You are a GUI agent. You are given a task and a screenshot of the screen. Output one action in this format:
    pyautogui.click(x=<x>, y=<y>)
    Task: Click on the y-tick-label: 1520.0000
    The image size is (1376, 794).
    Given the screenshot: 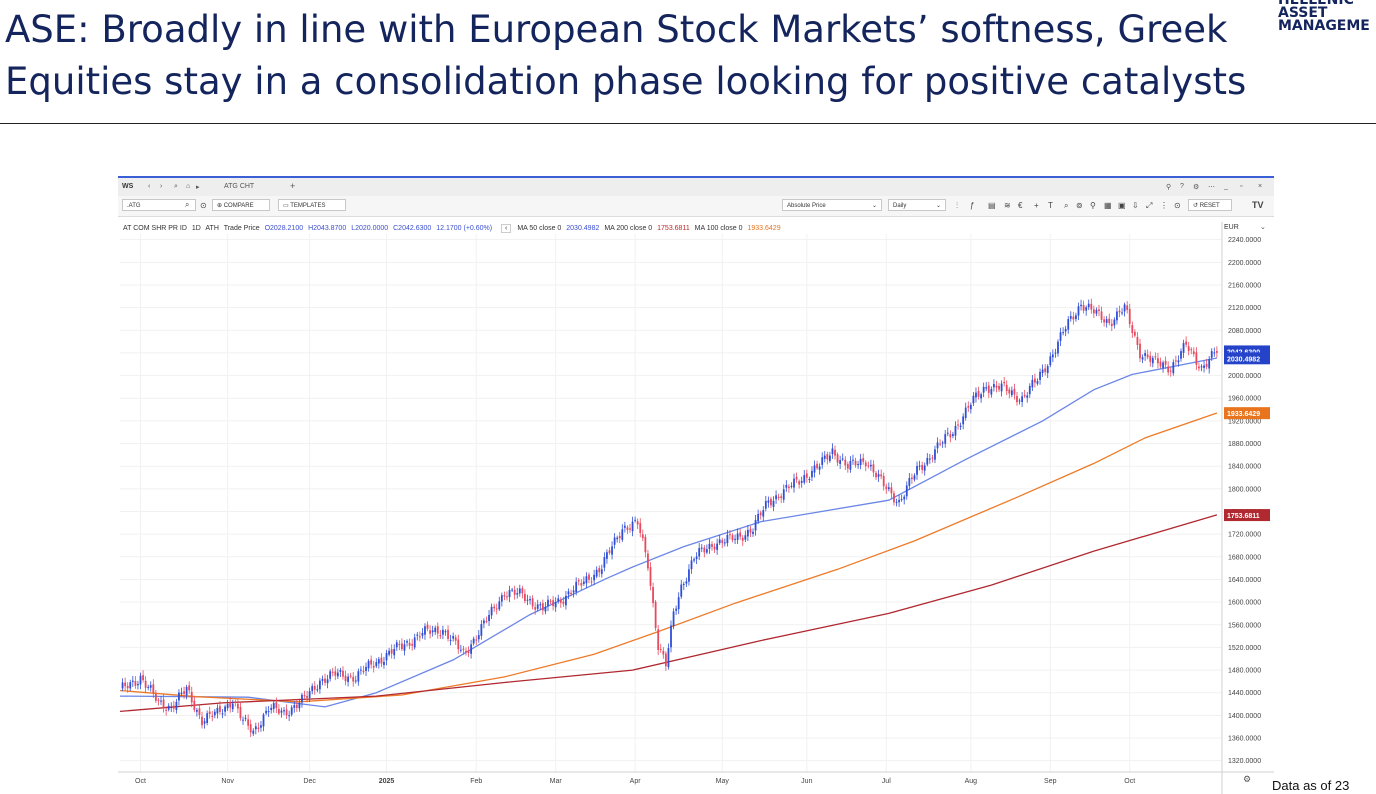 What is the action you would take?
    pyautogui.click(x=1244, y=648)
    